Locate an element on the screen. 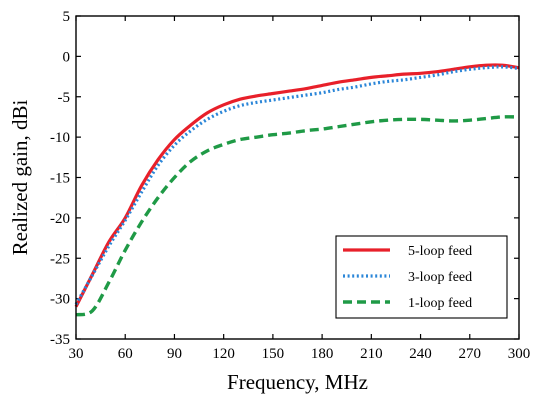  y-axis-title: Realized gain, dBi is located at coordinates (20, 177).